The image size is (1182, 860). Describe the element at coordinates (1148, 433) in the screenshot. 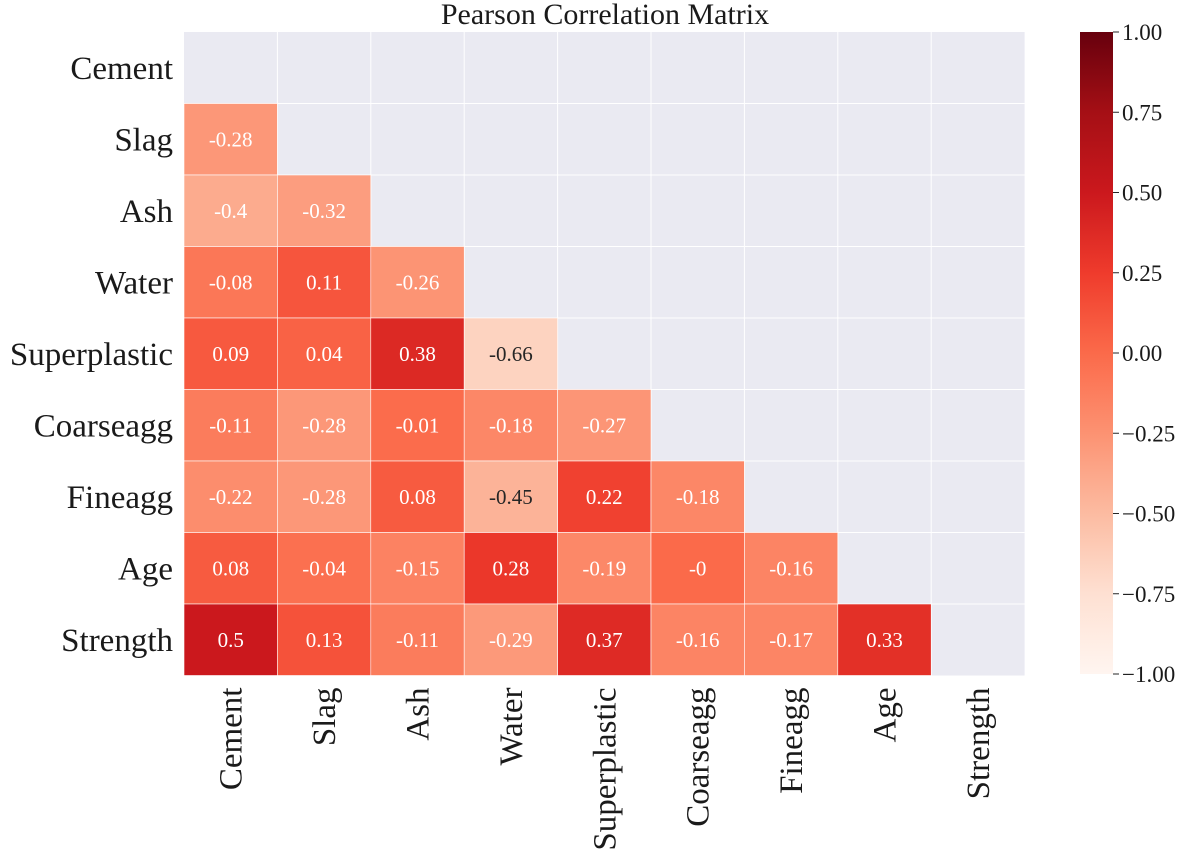

I see `colorbar-tick-label: −0.25` at that location.